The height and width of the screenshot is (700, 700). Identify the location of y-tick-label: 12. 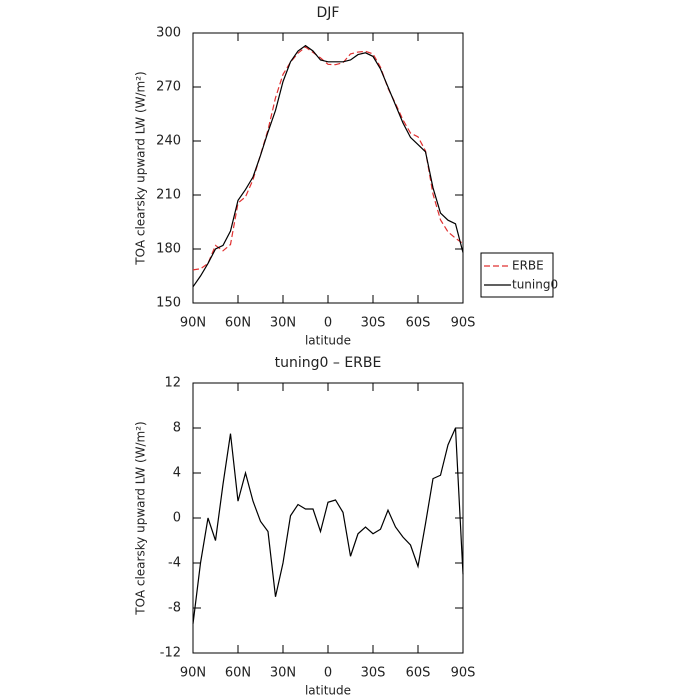
(172, 383).